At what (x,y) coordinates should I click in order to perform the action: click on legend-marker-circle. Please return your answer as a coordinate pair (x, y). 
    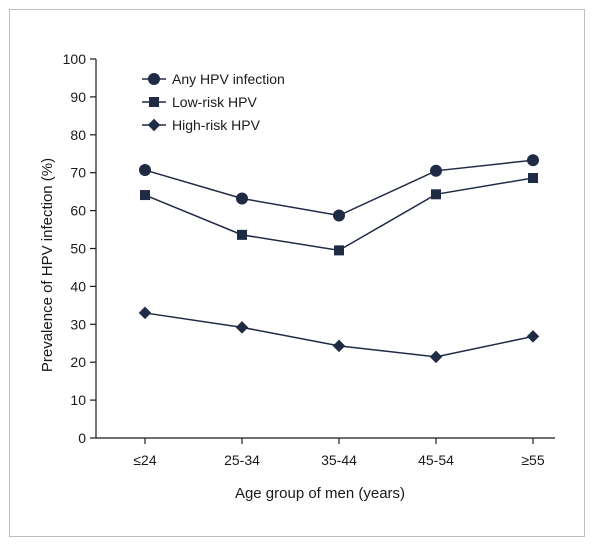
    Looking at the image, I should click on (154, 79).